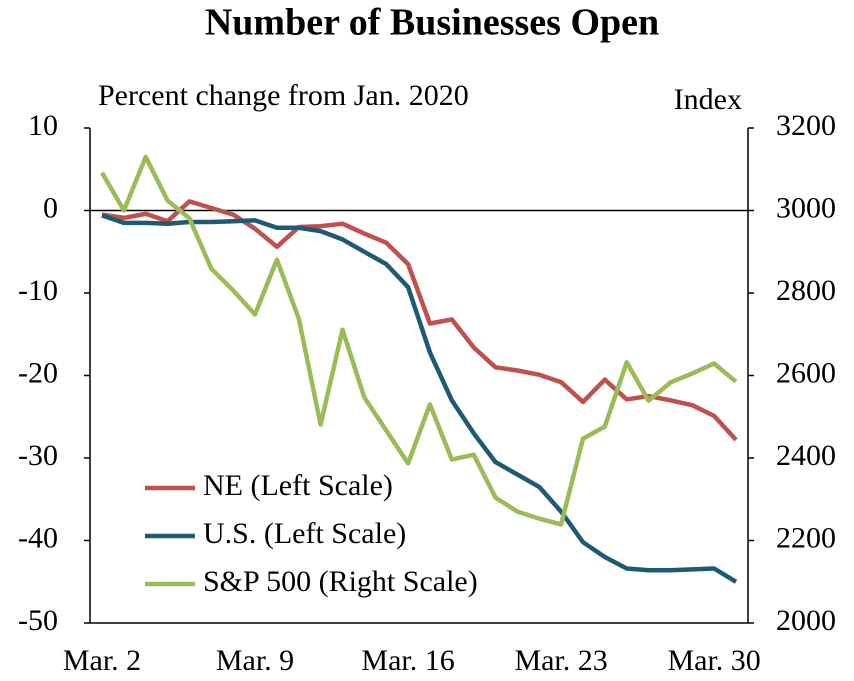 The width and height of the screenshot is (854, 681). Describe the element at coordinates (340, 581) in the screenshot. I see `legend-label: S&P 500 (Right Scale)` at that location.